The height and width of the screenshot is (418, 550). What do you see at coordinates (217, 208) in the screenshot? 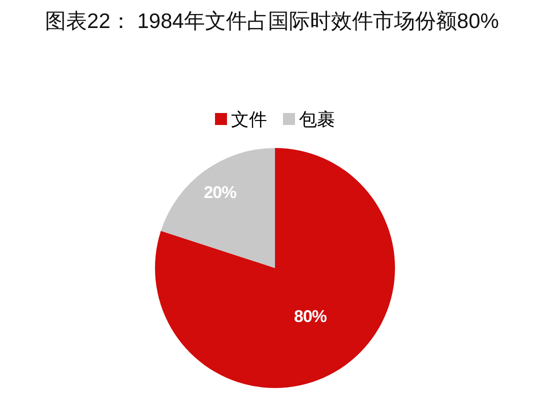
I see `pie-slice` at bounding box center [217, 208].